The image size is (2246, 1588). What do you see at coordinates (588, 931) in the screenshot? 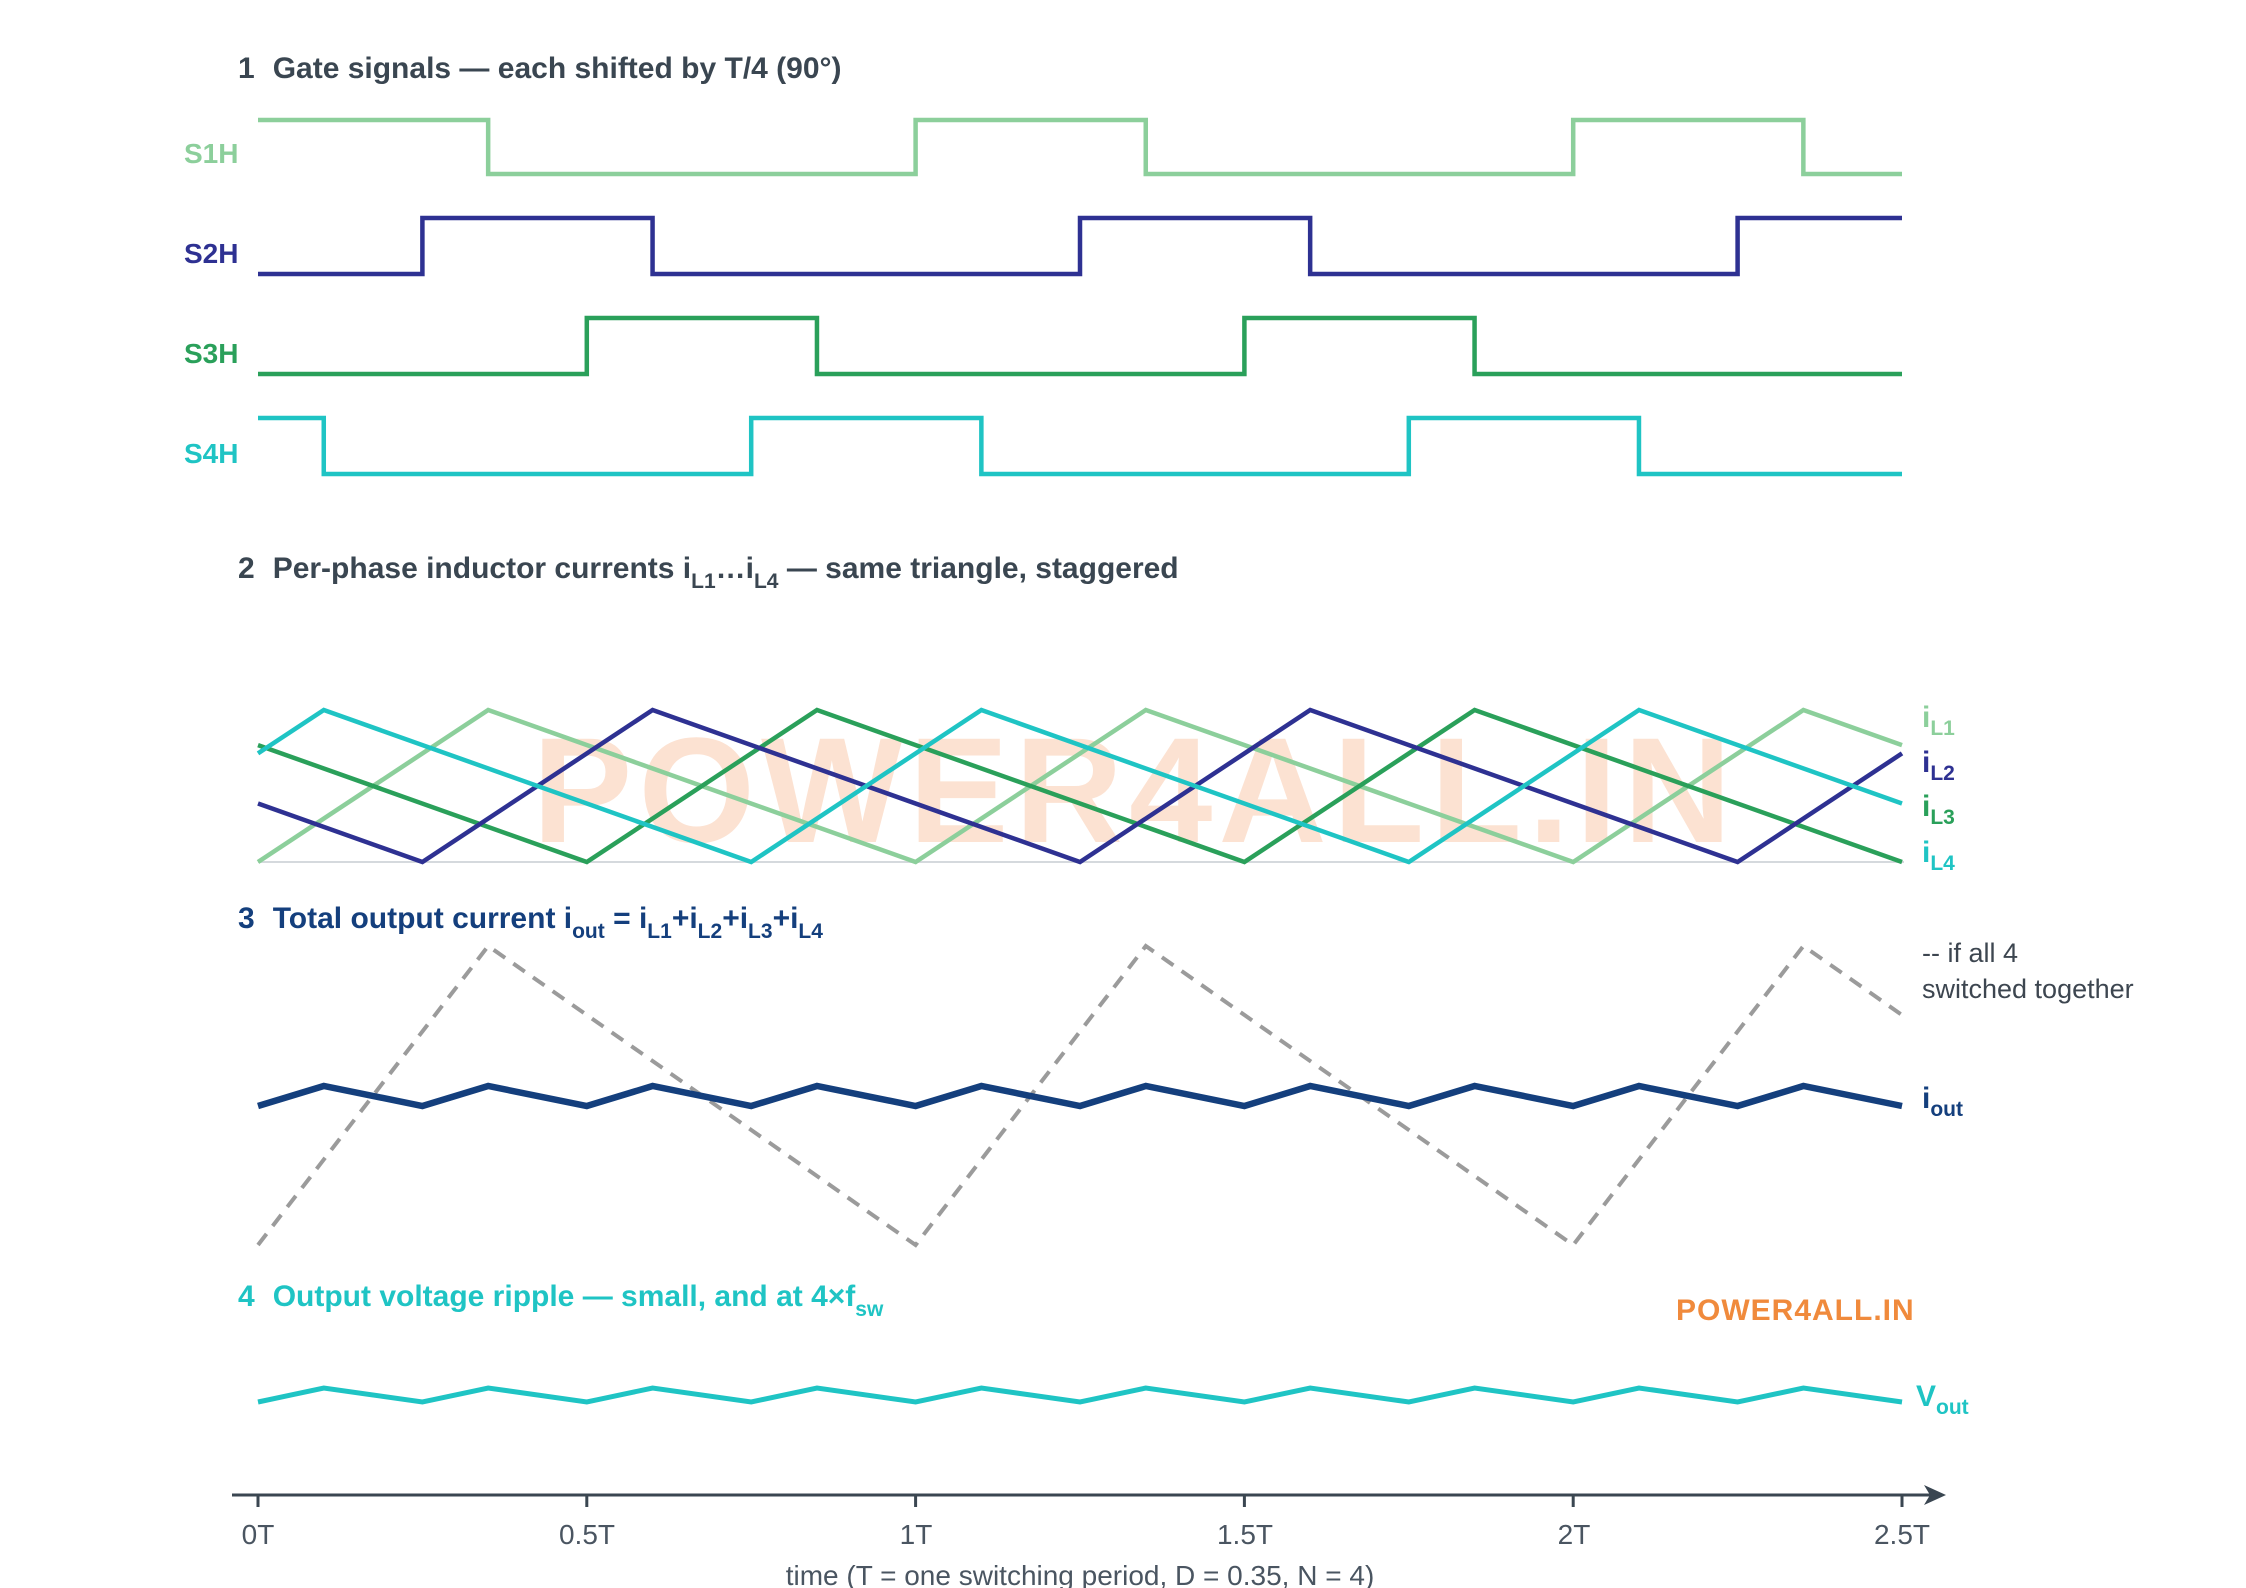
I see `section-3-sub-out: out` at bounding box center [588, 931].